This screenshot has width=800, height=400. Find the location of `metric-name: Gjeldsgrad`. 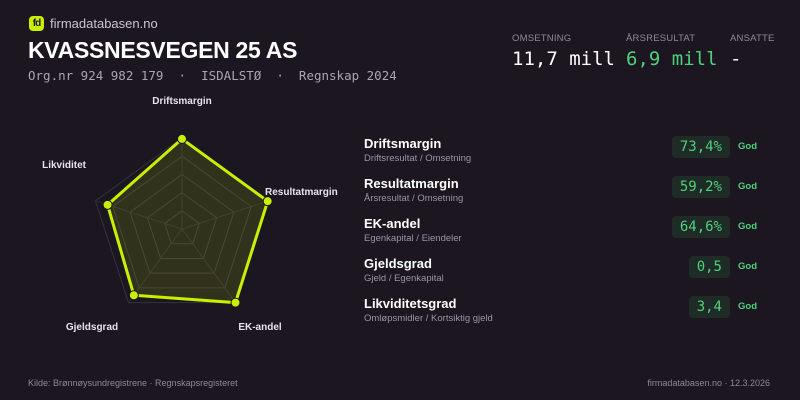

metric-name: Gjeldsgrad is located at coordinates (398, 263).